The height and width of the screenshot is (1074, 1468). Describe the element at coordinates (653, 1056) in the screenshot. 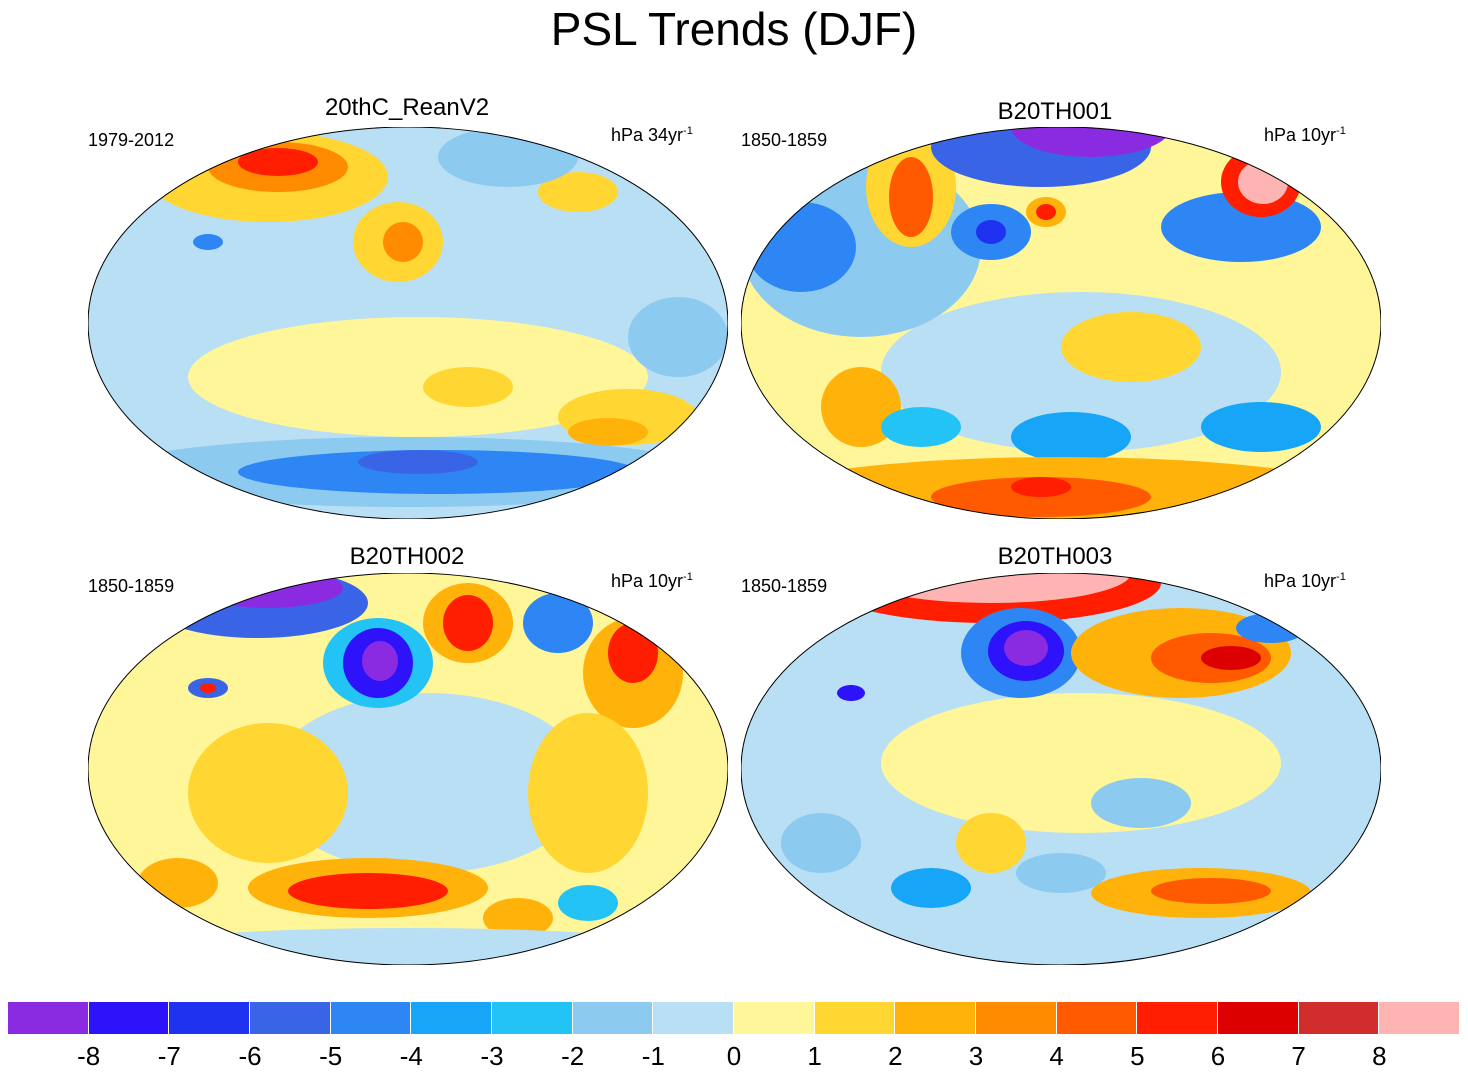

I see `colorbar-tick-label: -1` at that location.